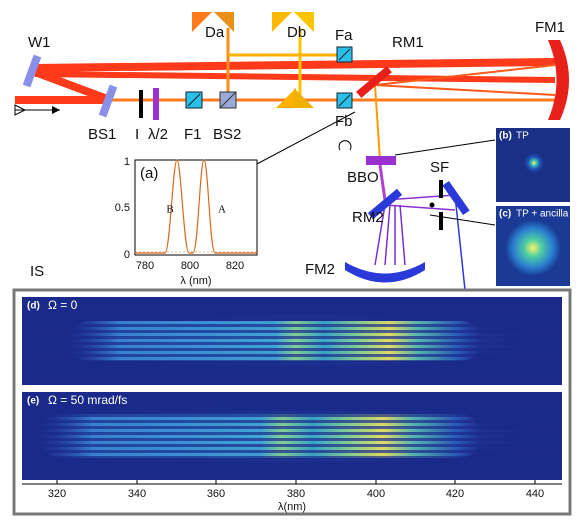 The image size is (580, 525). Describe the element at coordinates (222, 210) in the screenshot. I see `curve-label: A` at that location.